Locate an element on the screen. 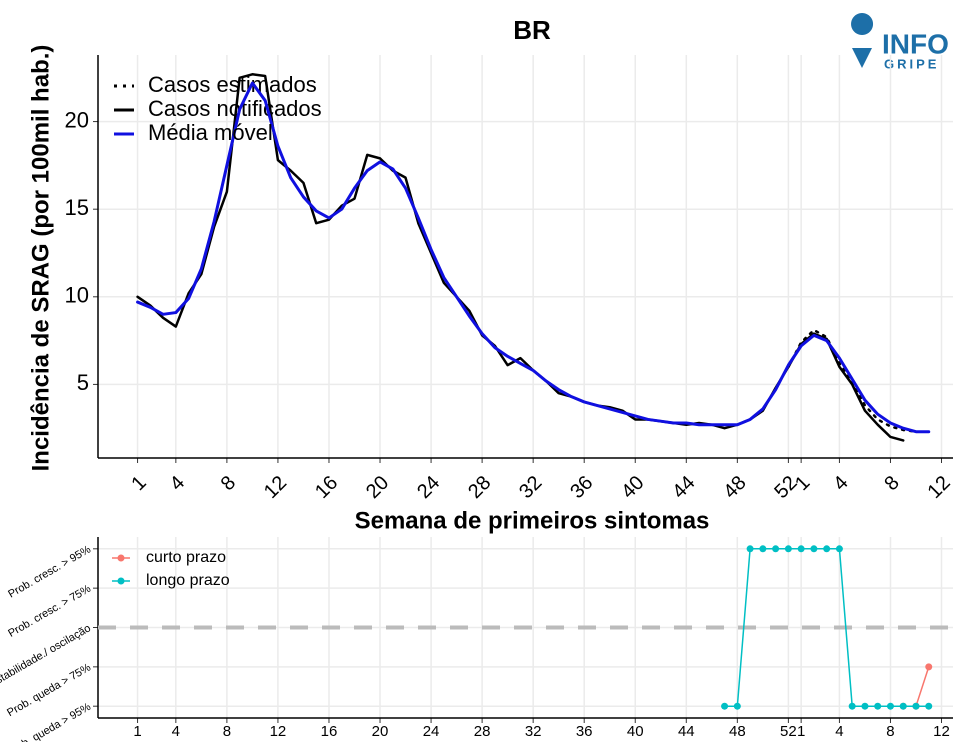  x-tick-label: 32 is located at coordinates (533, 731).